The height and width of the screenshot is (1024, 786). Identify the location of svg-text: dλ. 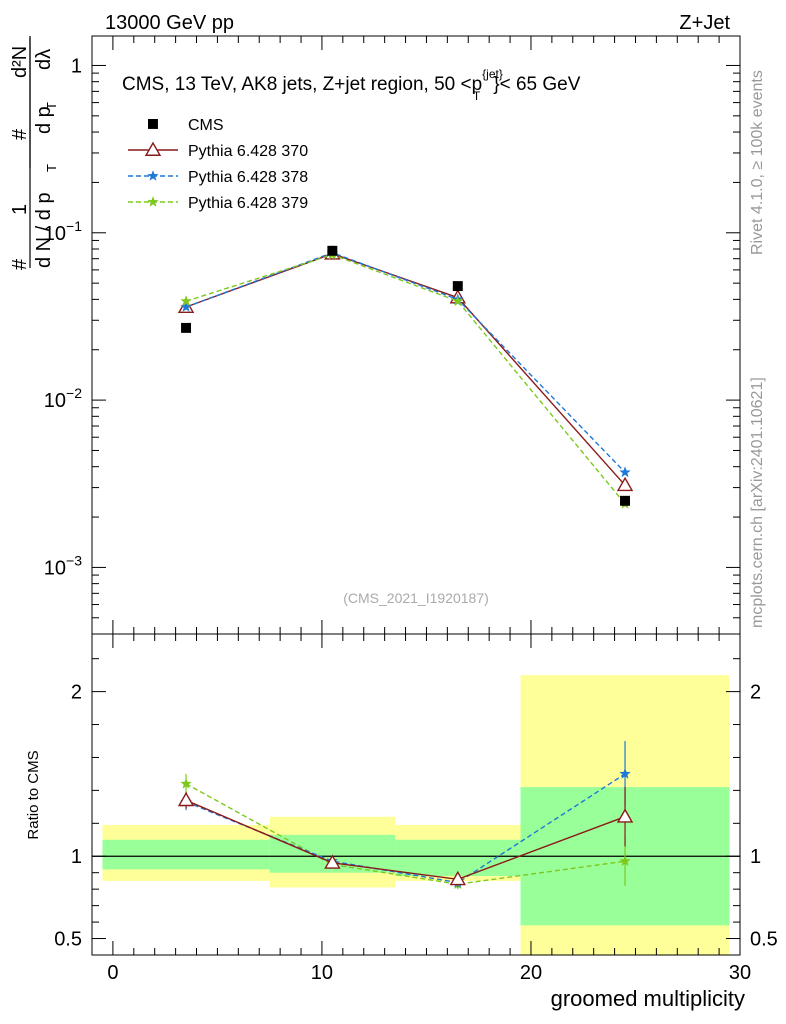
(44, 59).